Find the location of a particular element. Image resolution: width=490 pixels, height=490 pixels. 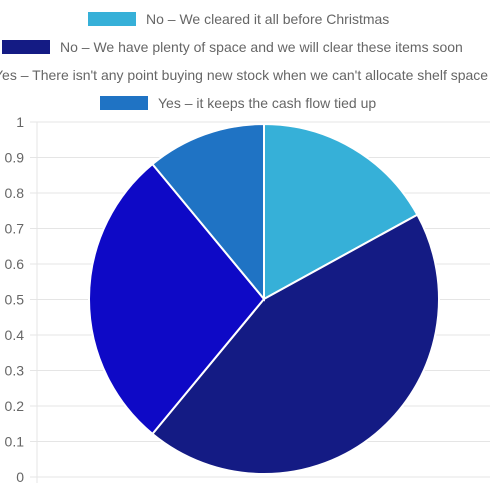

y-tick-label-0: 0 is located at coordinates (20, 477).